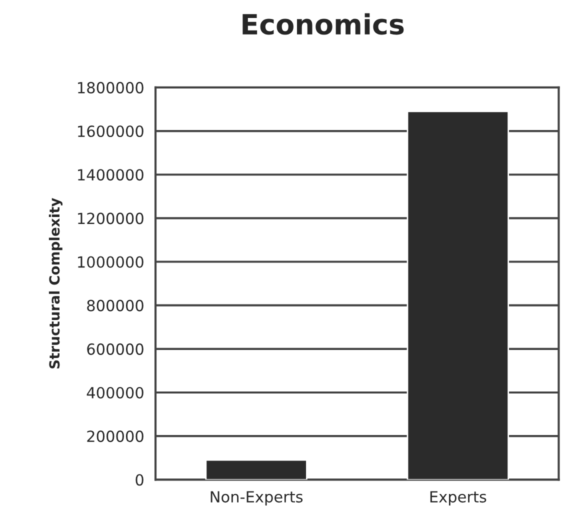 This screenshot has width=576, height=530. I want to click on x-tick-label: Non-Experts, so click(256, 498).